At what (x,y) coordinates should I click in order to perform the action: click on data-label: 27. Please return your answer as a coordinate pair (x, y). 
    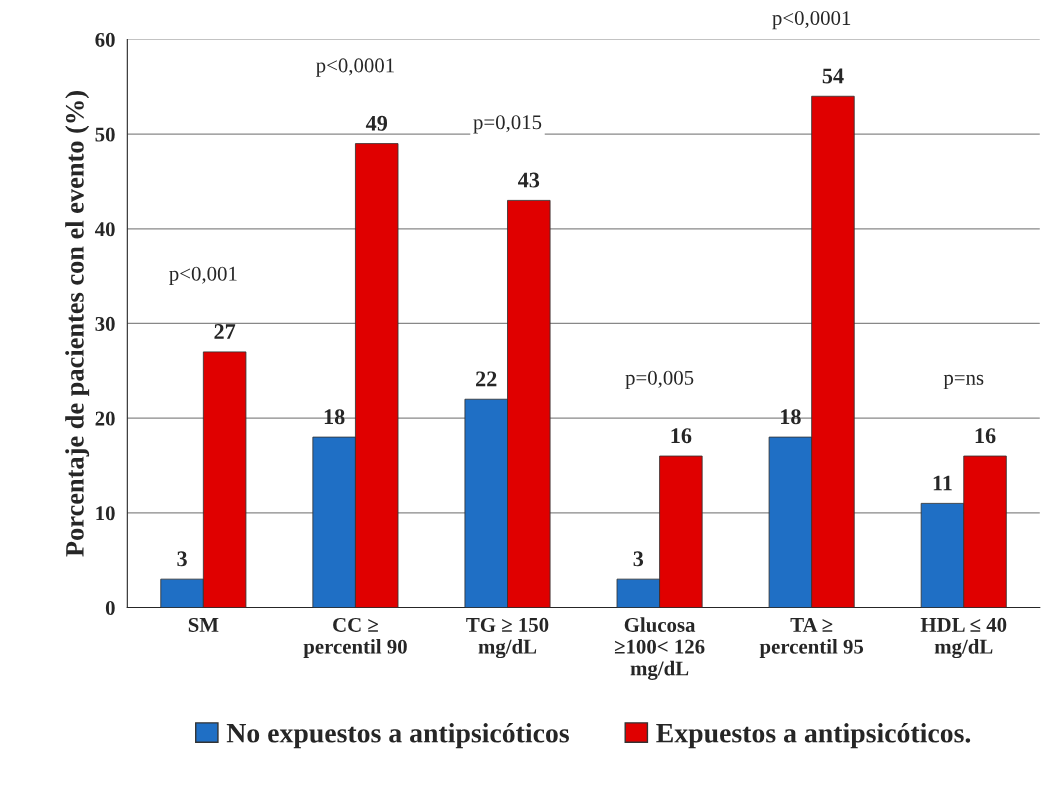
    Looking at the image, I should click on (225, 331).